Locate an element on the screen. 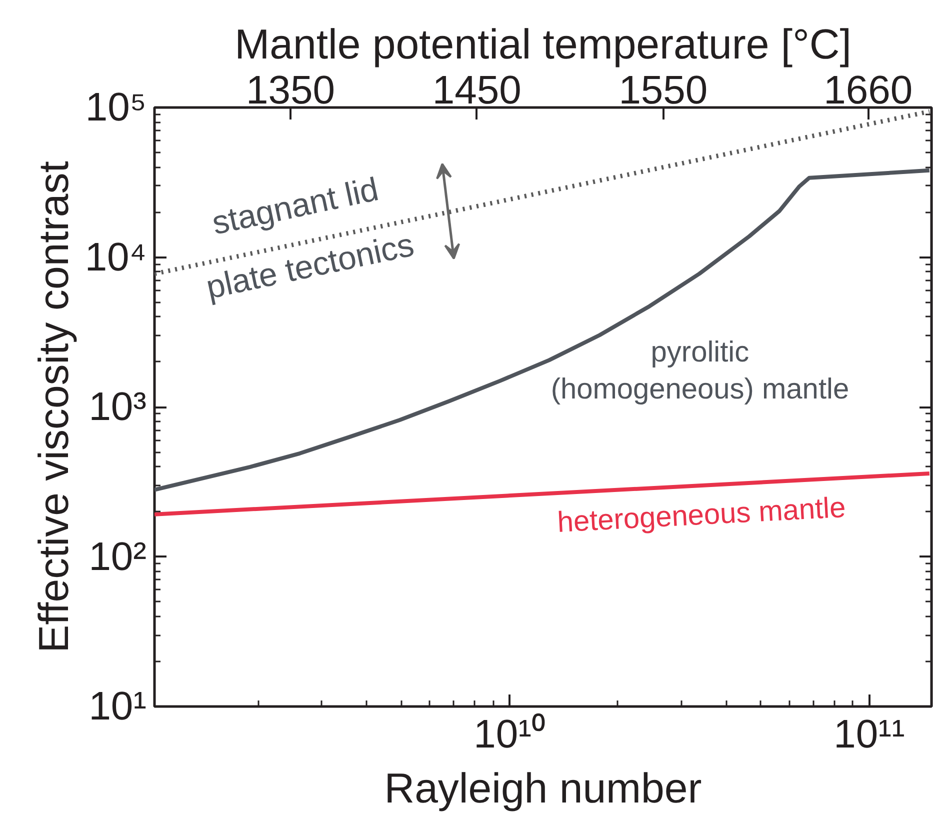 The width and height of the screenshot is (933, 826). y-tick-label: 10³ is located at coordinates (117, 407).